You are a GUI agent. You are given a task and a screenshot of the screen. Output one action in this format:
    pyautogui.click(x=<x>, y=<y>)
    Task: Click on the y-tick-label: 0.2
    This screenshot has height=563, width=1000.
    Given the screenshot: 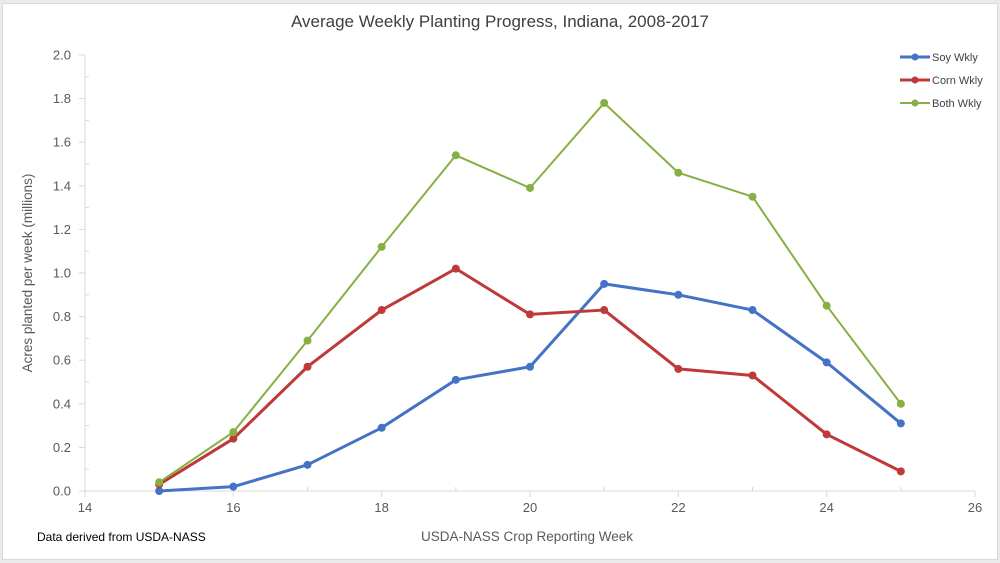 What is the action you would take?
    pyautogui.click(x=62, y=447)
    